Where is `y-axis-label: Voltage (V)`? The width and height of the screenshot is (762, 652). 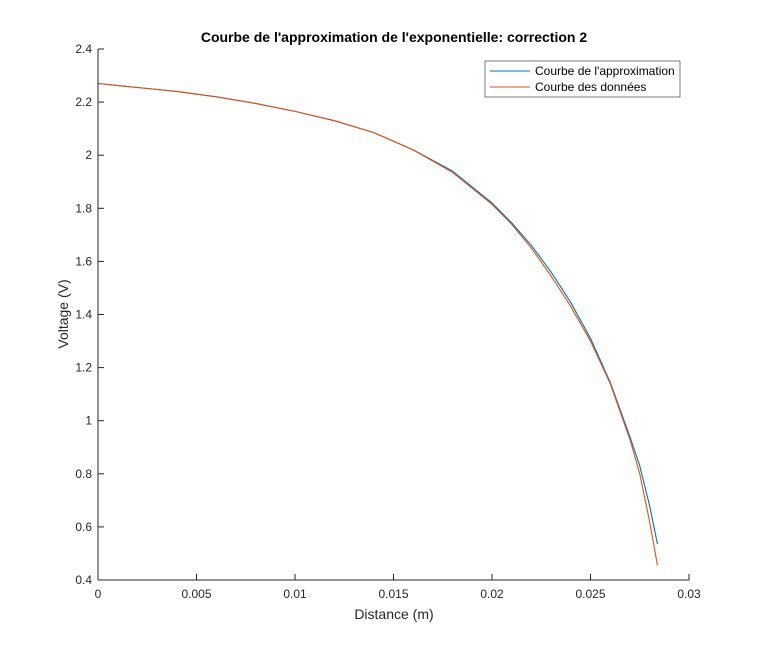 y-axis-label: Voltage (V) is located at coordinates (63, 313).